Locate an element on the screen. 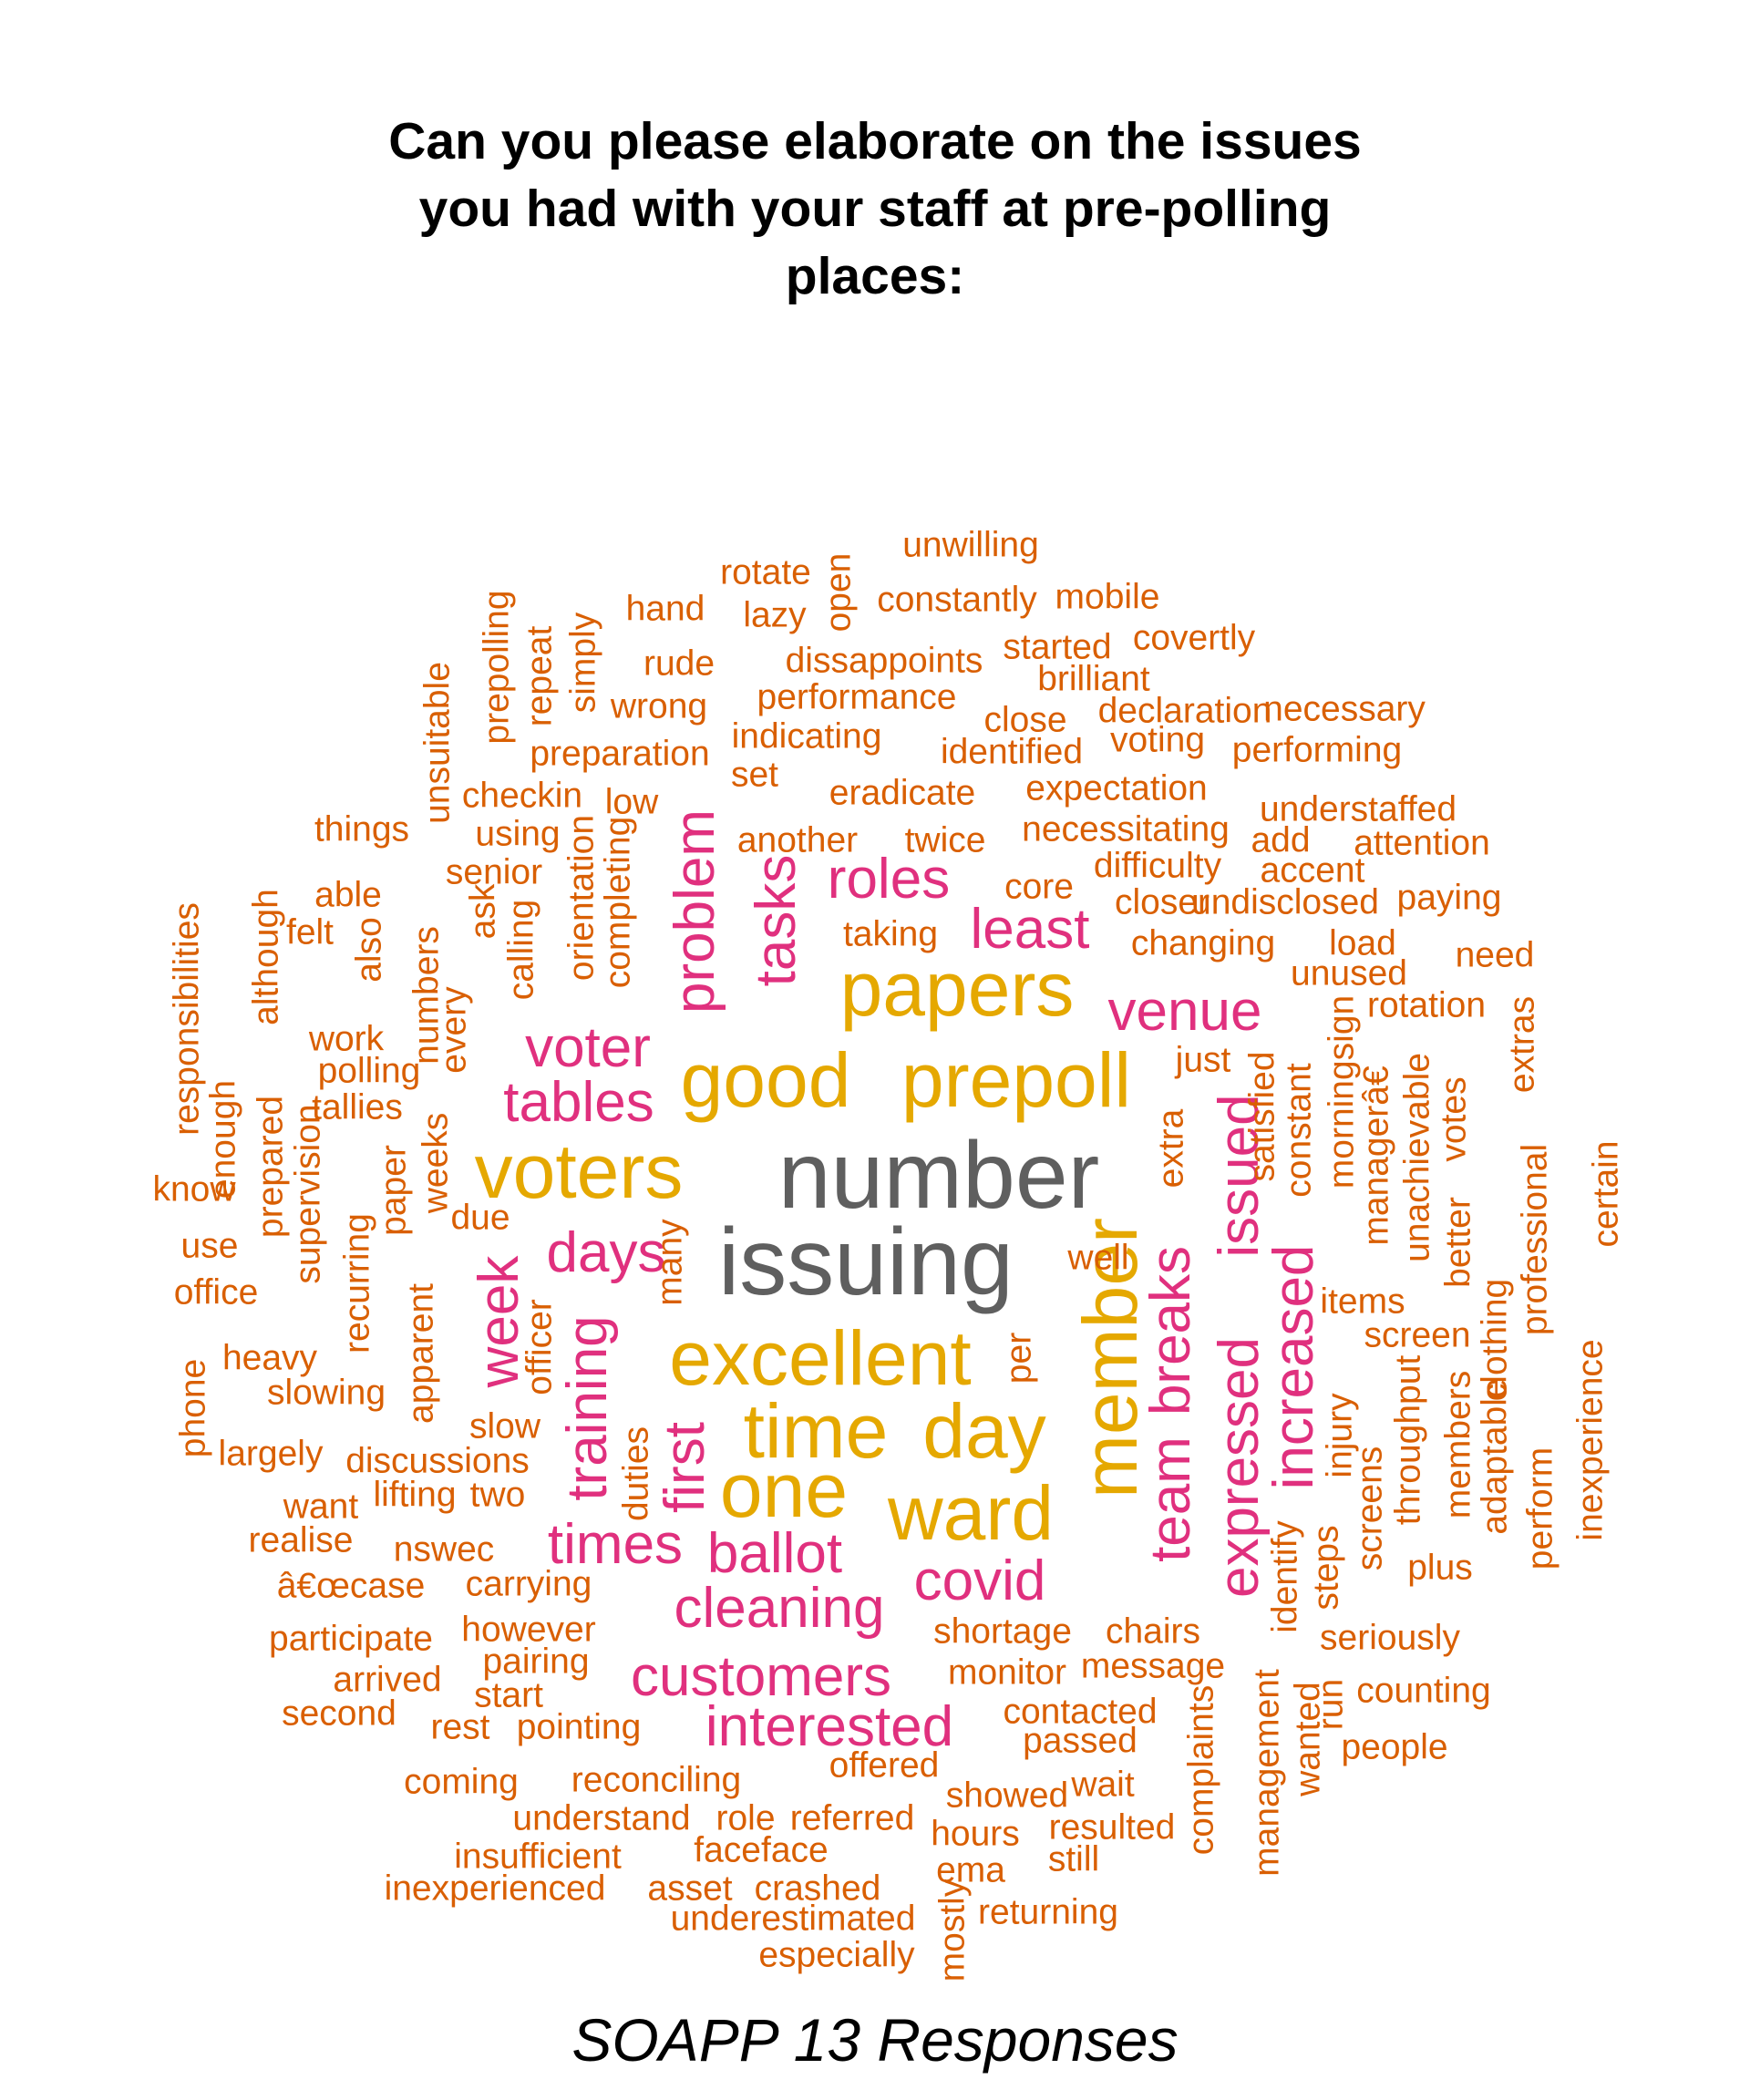  cloud-word: team is located at coordinates (1170, 1499).